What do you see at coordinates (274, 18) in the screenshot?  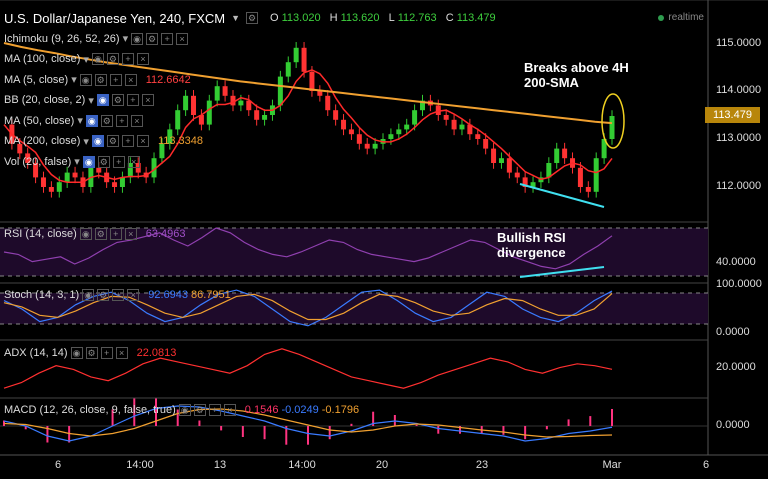 I see `open-label: O` at bounding box center [274, 18].